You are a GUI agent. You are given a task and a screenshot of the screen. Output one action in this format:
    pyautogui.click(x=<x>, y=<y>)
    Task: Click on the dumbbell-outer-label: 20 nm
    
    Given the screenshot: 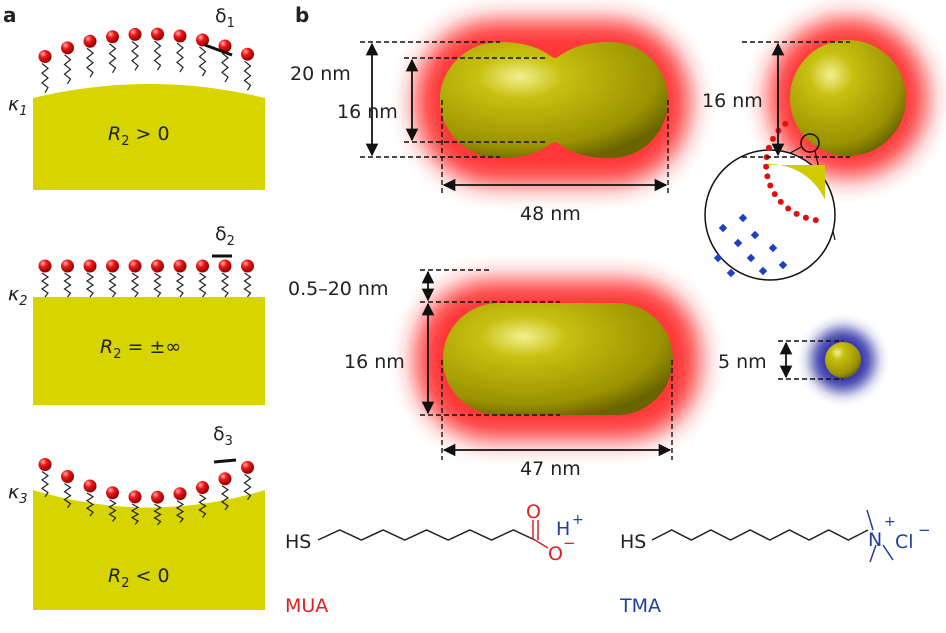 What is the action you would take?
    pyautogui.click(x=320, y=74)
    